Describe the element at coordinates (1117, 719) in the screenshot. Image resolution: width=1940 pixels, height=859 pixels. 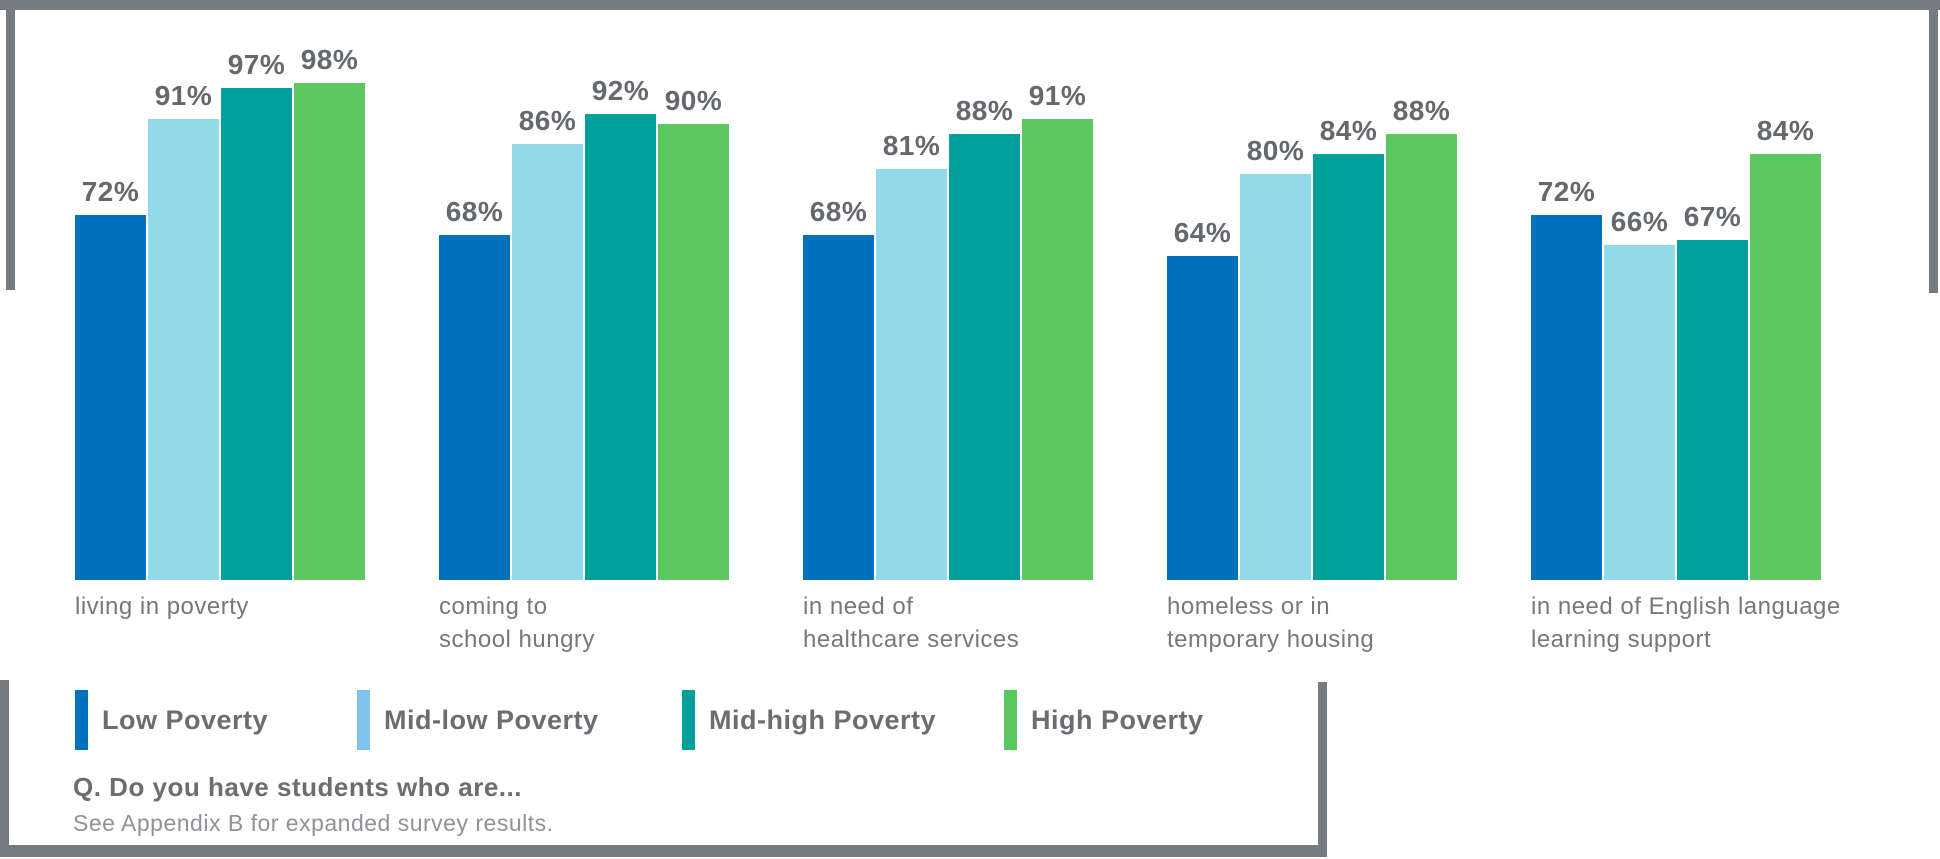
I see `legend-label: High Poverty` at that location.